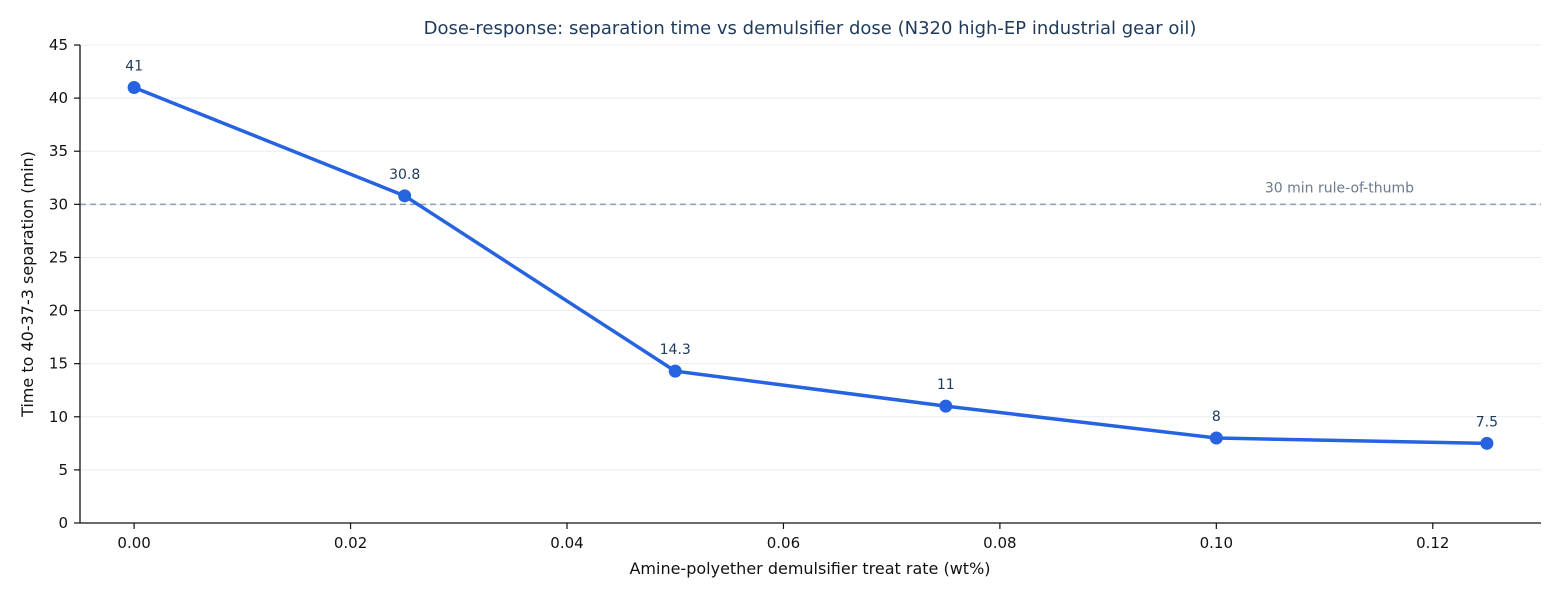 The image size is (1560, 598). Describe the element at coordinates (63, 523) in the screenshot. I see `y-tick-label: 0` at that location.